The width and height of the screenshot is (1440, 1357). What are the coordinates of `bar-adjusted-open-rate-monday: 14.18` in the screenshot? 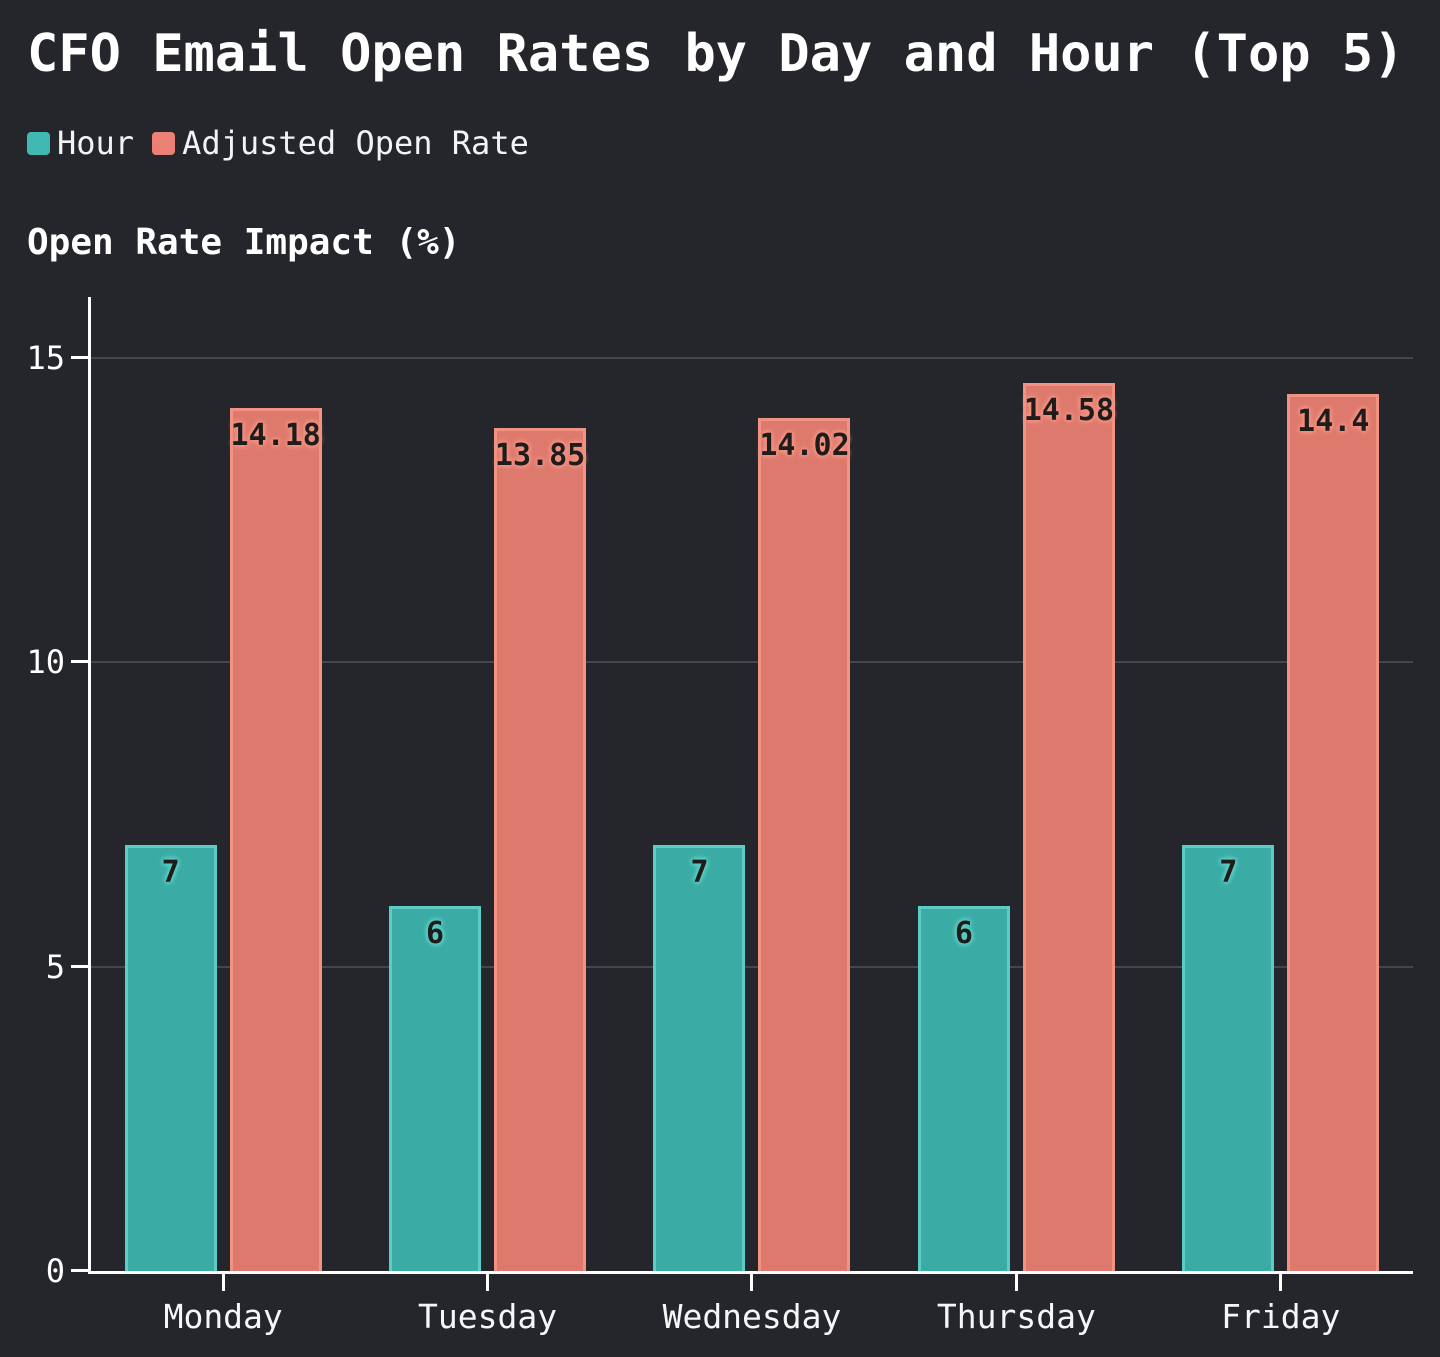 It's located at (275, 839).